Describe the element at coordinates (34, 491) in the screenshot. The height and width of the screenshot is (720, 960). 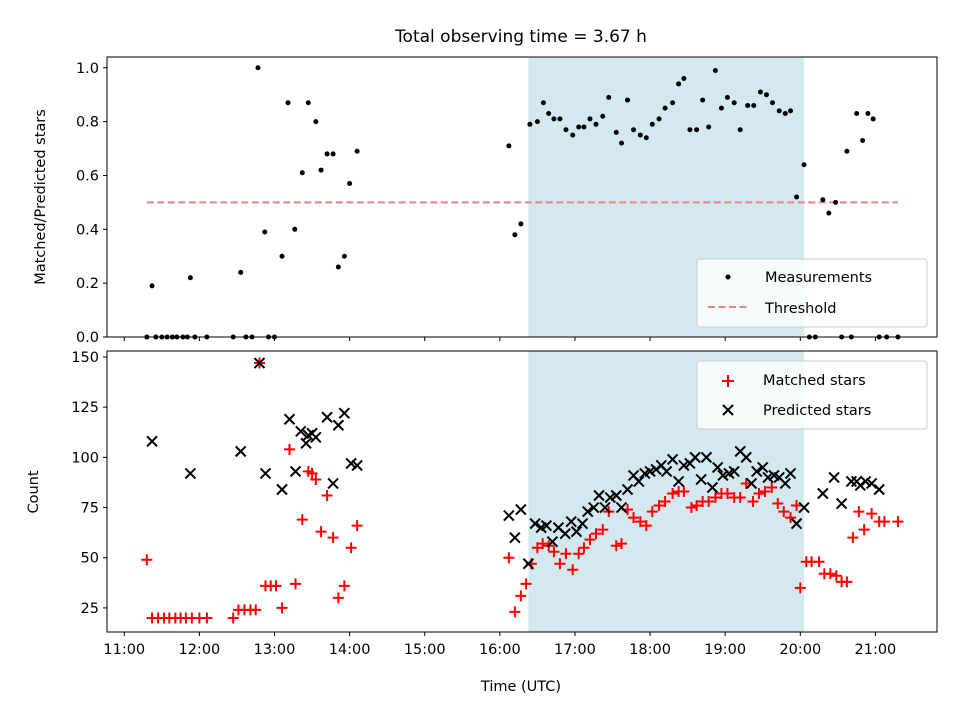
I see `bottom-ylabel: Count` at that location.